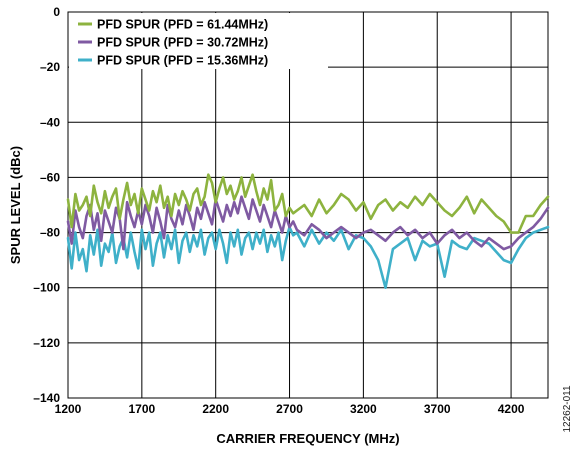 This screenshot has height=450, width=579. Describe the element at coordinates (50, 122) in the screenshot. I see `y-tick-label: –40` at that location.